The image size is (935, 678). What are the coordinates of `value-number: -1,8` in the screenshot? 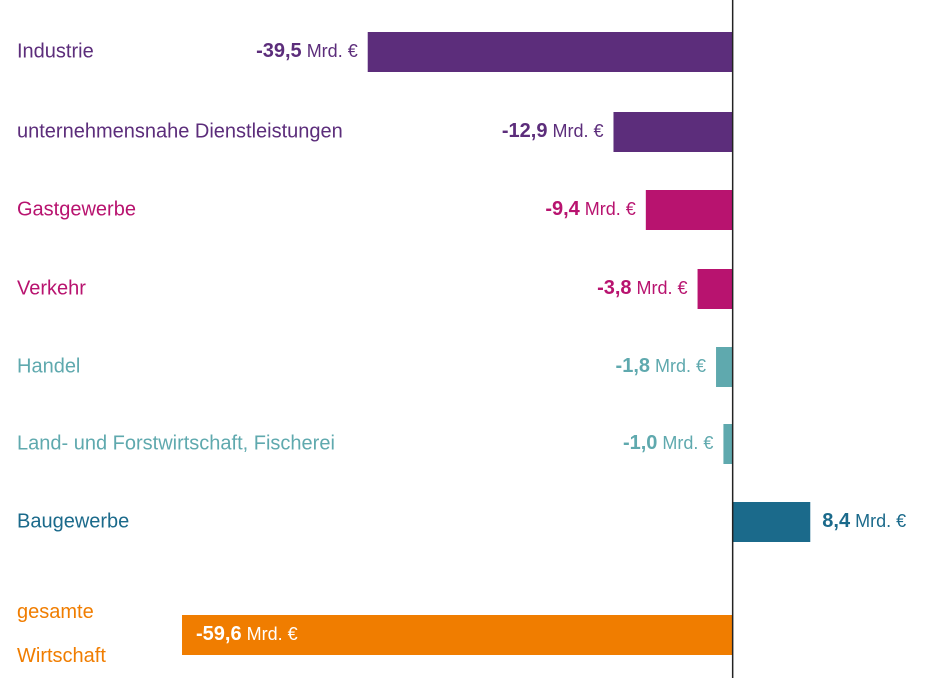 It's located at (633, 366).